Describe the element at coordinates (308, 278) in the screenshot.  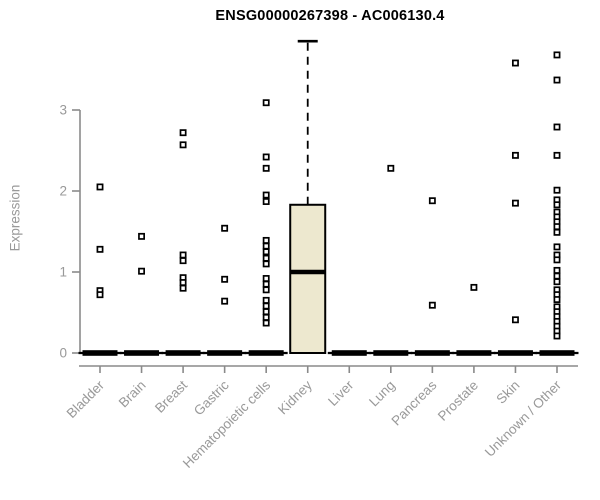
I see `box-kidney` at that location.